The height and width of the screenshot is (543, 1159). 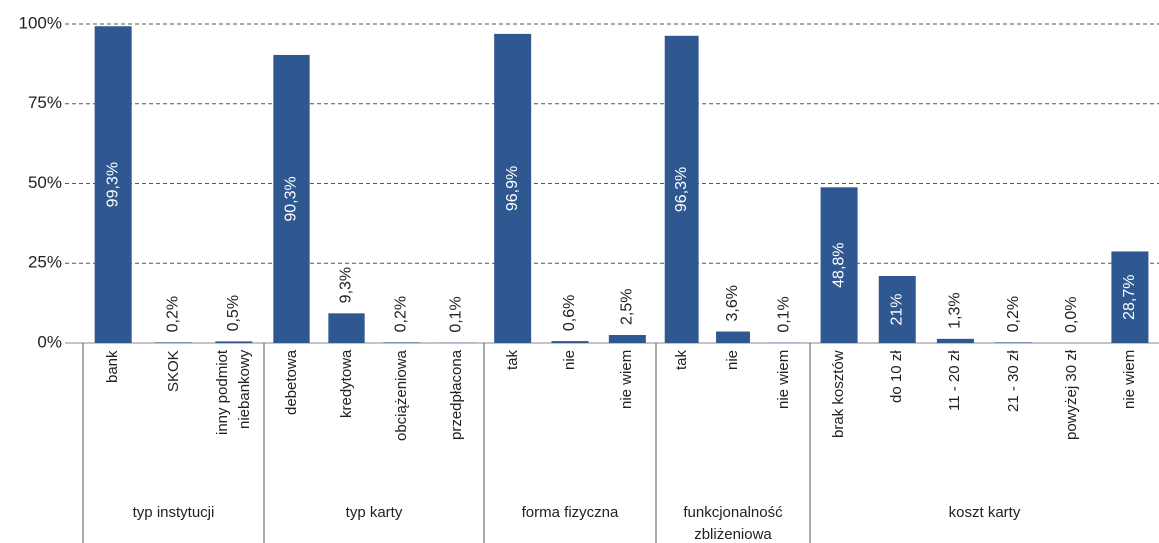 I want to click on value-label: 2,5%, so click(x=627, y=307).